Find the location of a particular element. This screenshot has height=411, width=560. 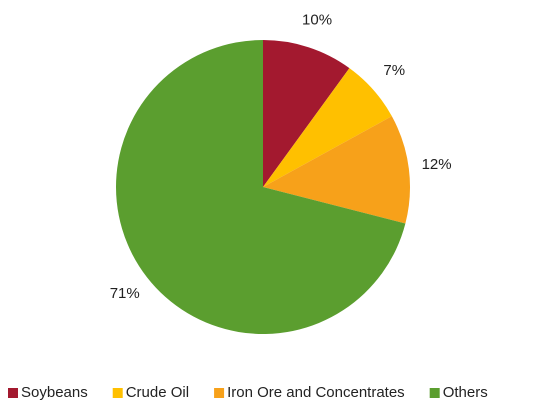

data-label: 10% is located at coordinates (317, 20).